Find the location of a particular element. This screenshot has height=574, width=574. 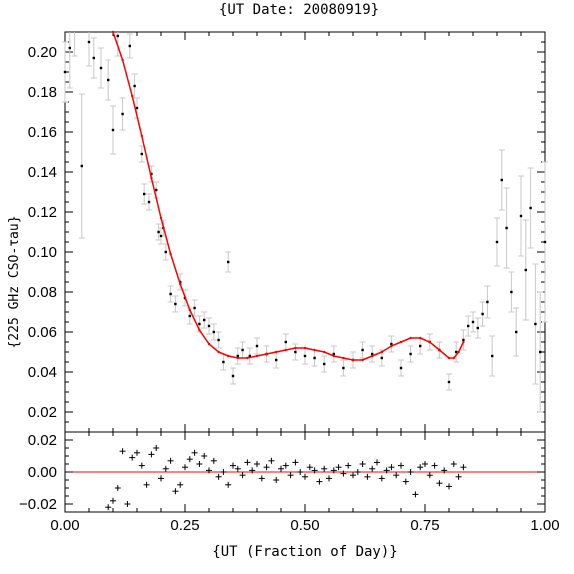

y-tick-label: 0.20 is located at coordinates (42, 52).